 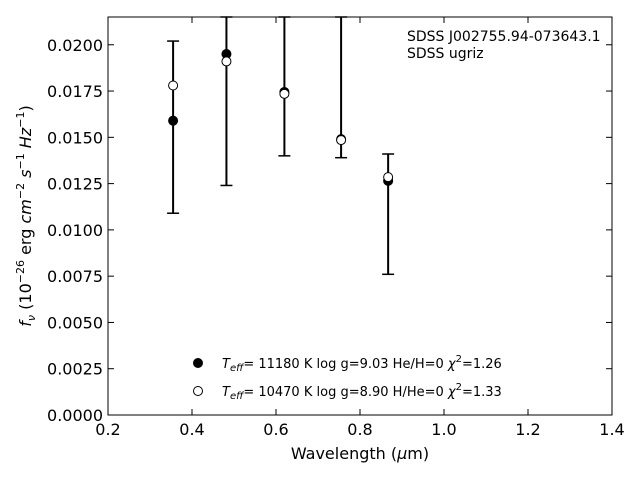 What do you see at coordinates (107, 429) in the screenshot?
I see `x-tick-label: 0.2` at bounding box center [107, 429].